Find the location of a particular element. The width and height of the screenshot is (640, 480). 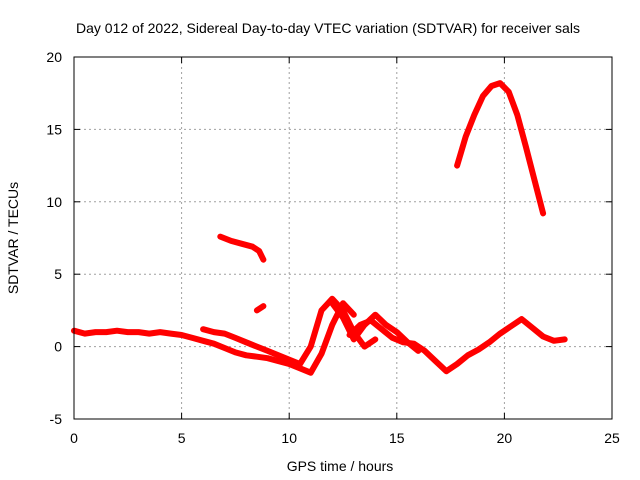

x-tick-label: 15 is located at coordinates (397, 438).